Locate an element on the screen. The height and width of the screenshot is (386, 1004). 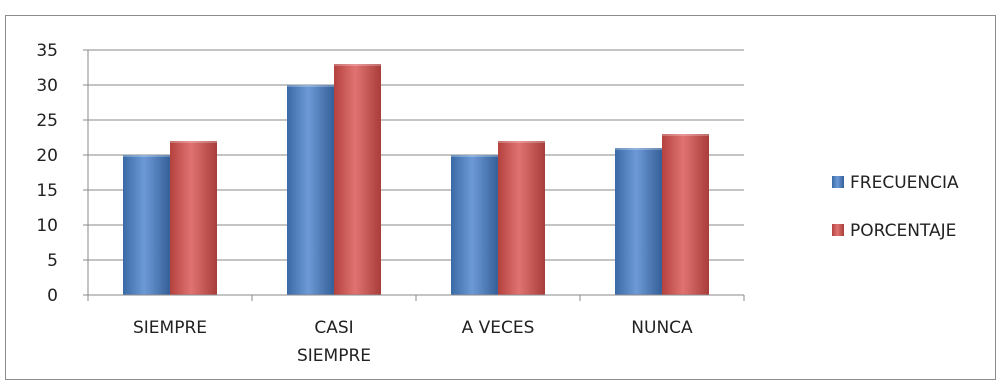
y-tick-label: 20 is located at coordinates (47, 156).